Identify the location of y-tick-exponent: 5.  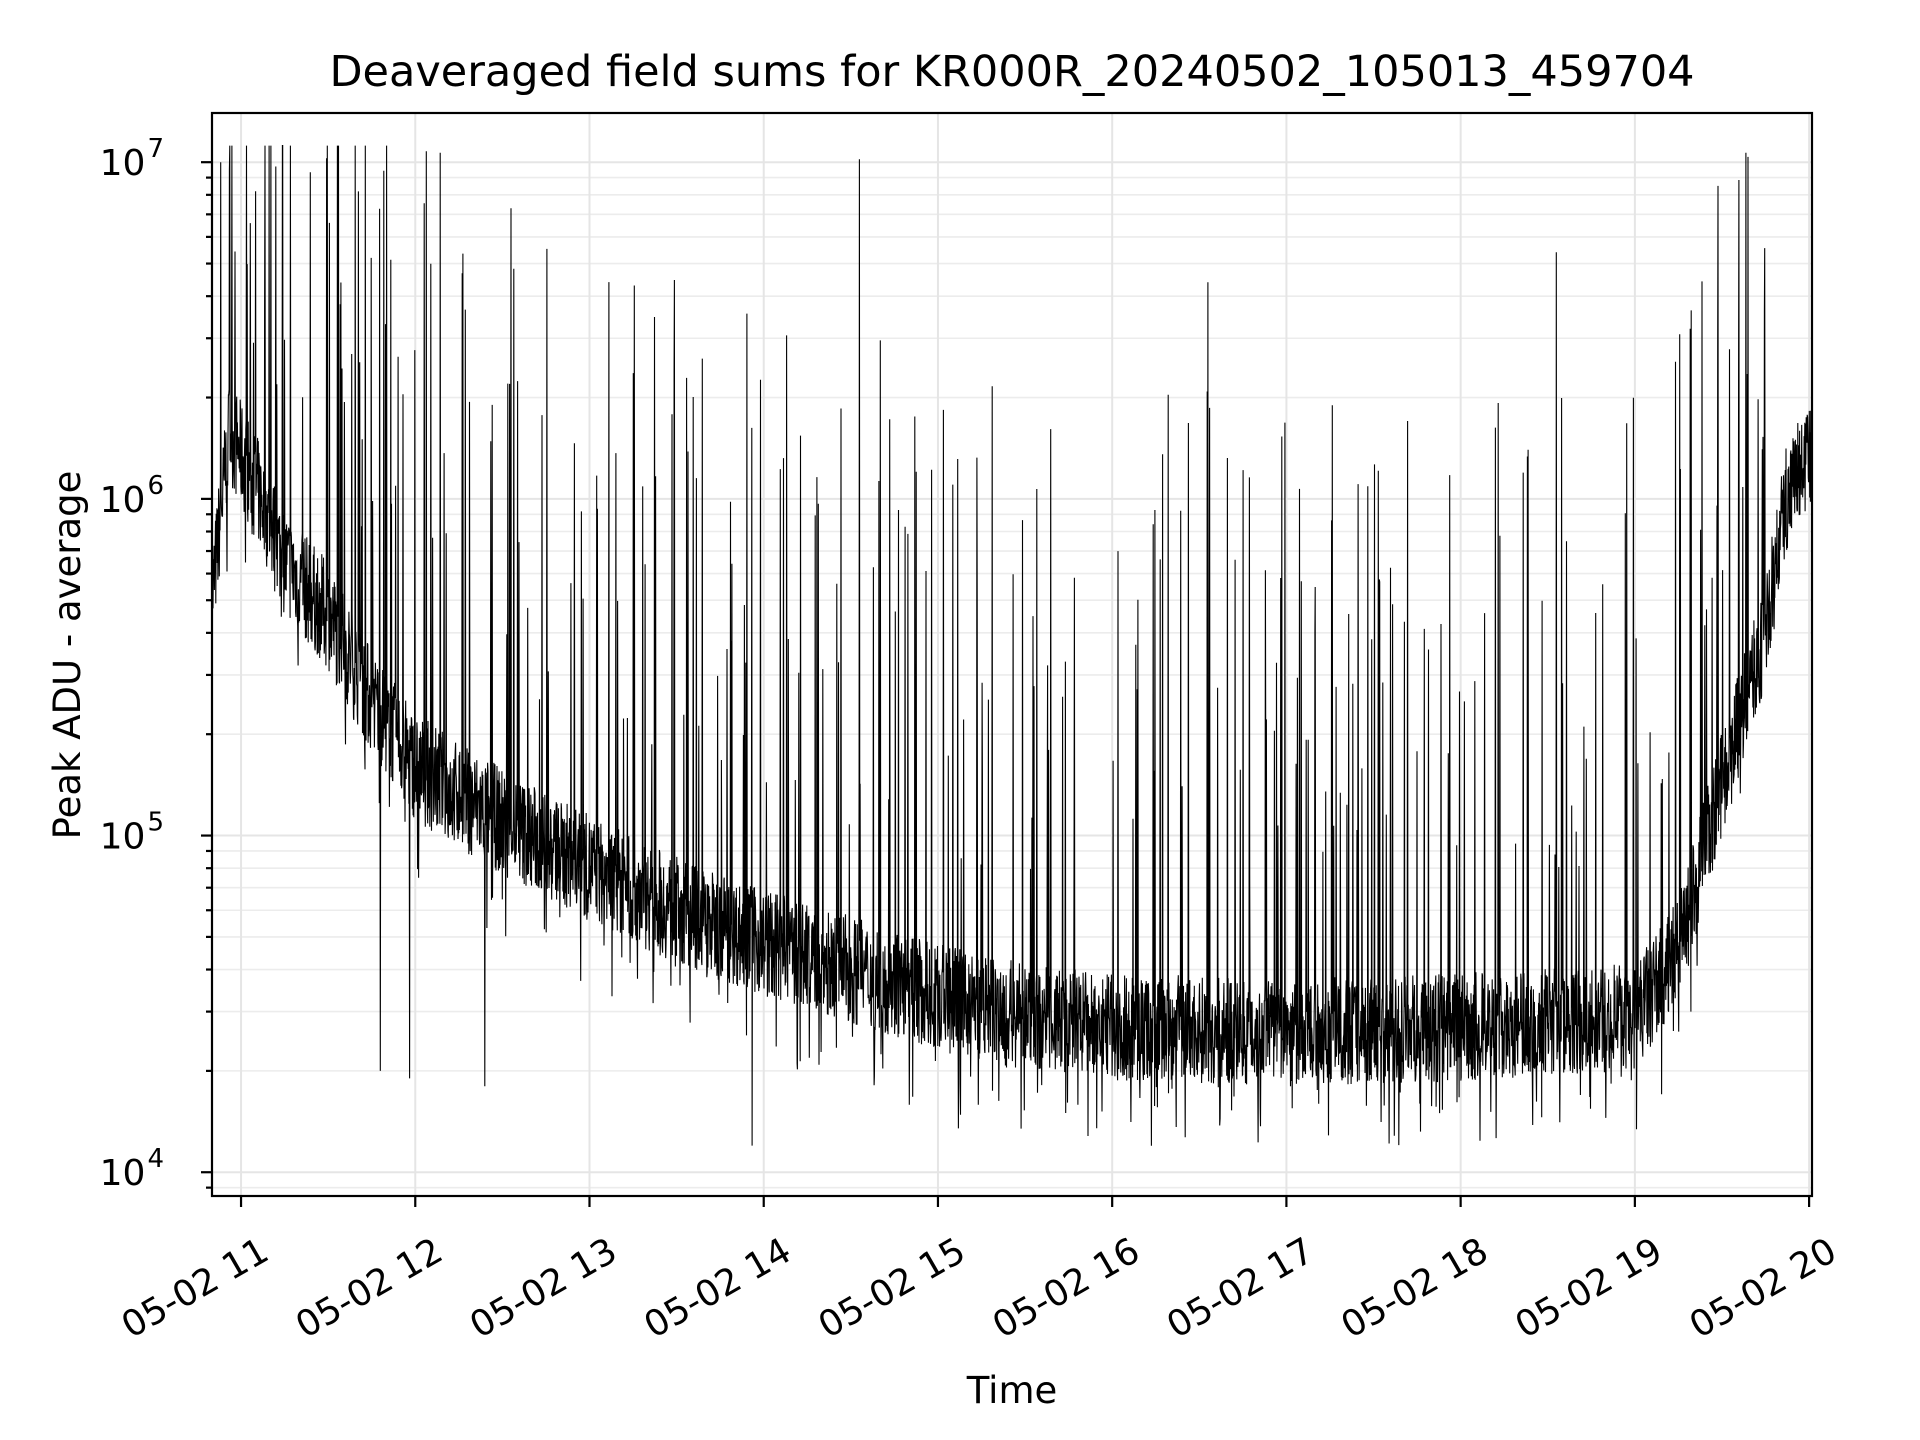
(155, 823).